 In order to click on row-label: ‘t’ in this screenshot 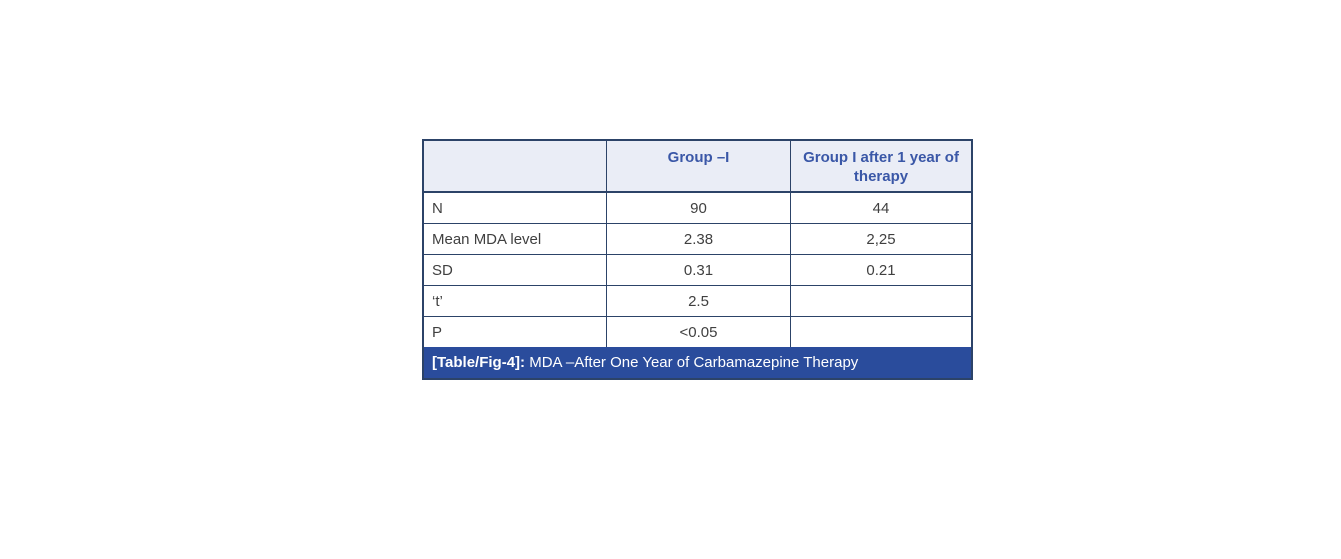, I will do `click(515, 301)`.